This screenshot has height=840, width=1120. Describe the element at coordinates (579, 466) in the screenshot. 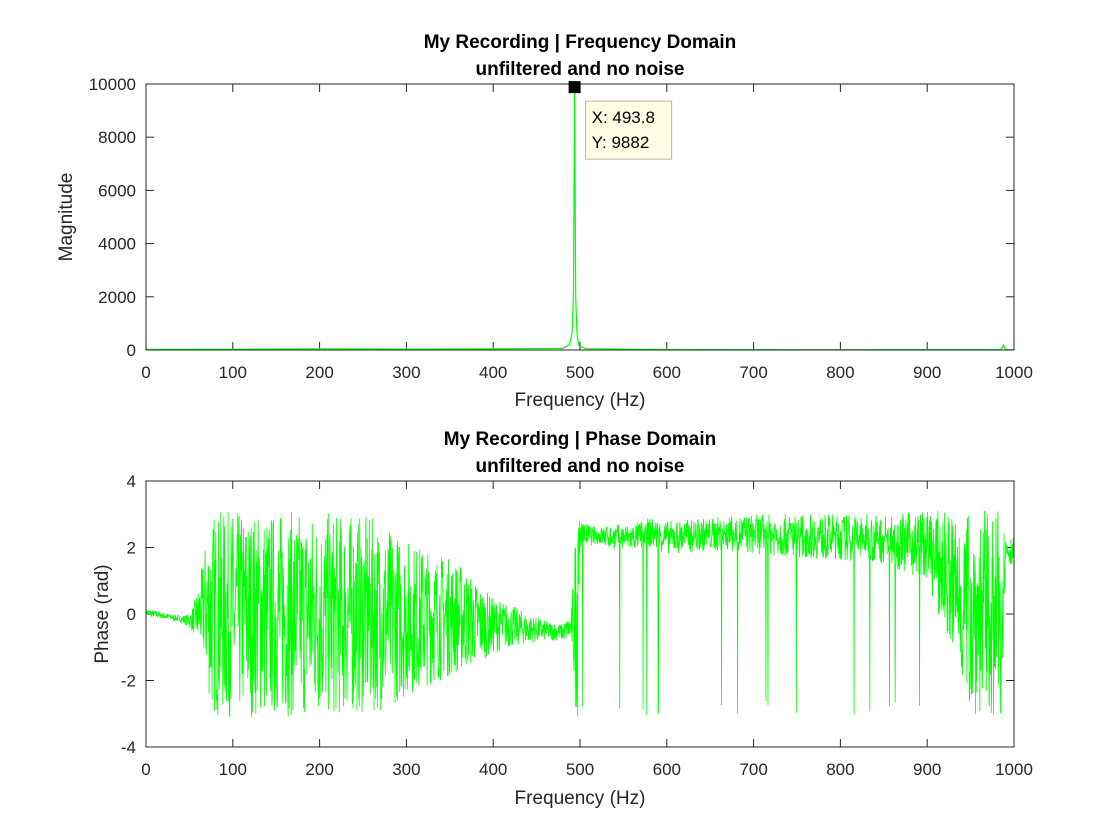

I see `phase-chart-subtitle: unfiltered and no noise` at that location.